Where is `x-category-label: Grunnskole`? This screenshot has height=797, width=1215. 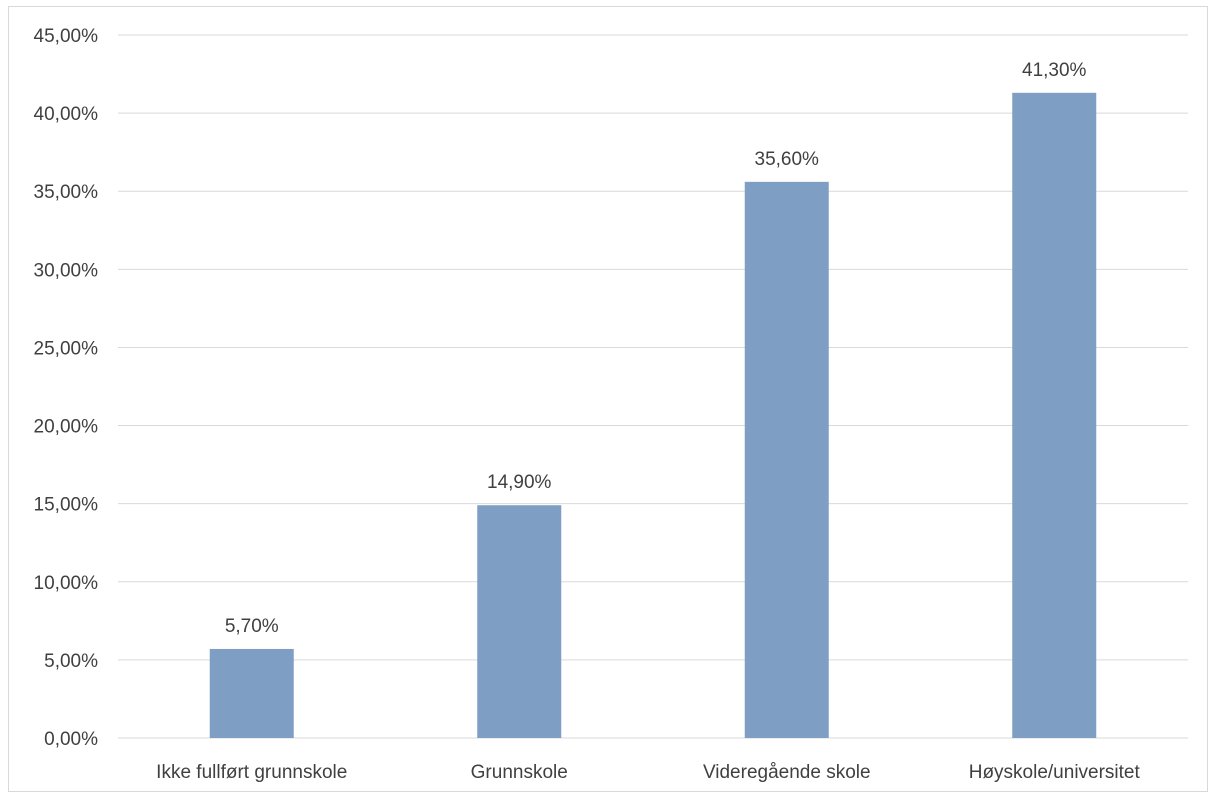
x-category-label: Grunnskole is located at coordinates (519, 772).